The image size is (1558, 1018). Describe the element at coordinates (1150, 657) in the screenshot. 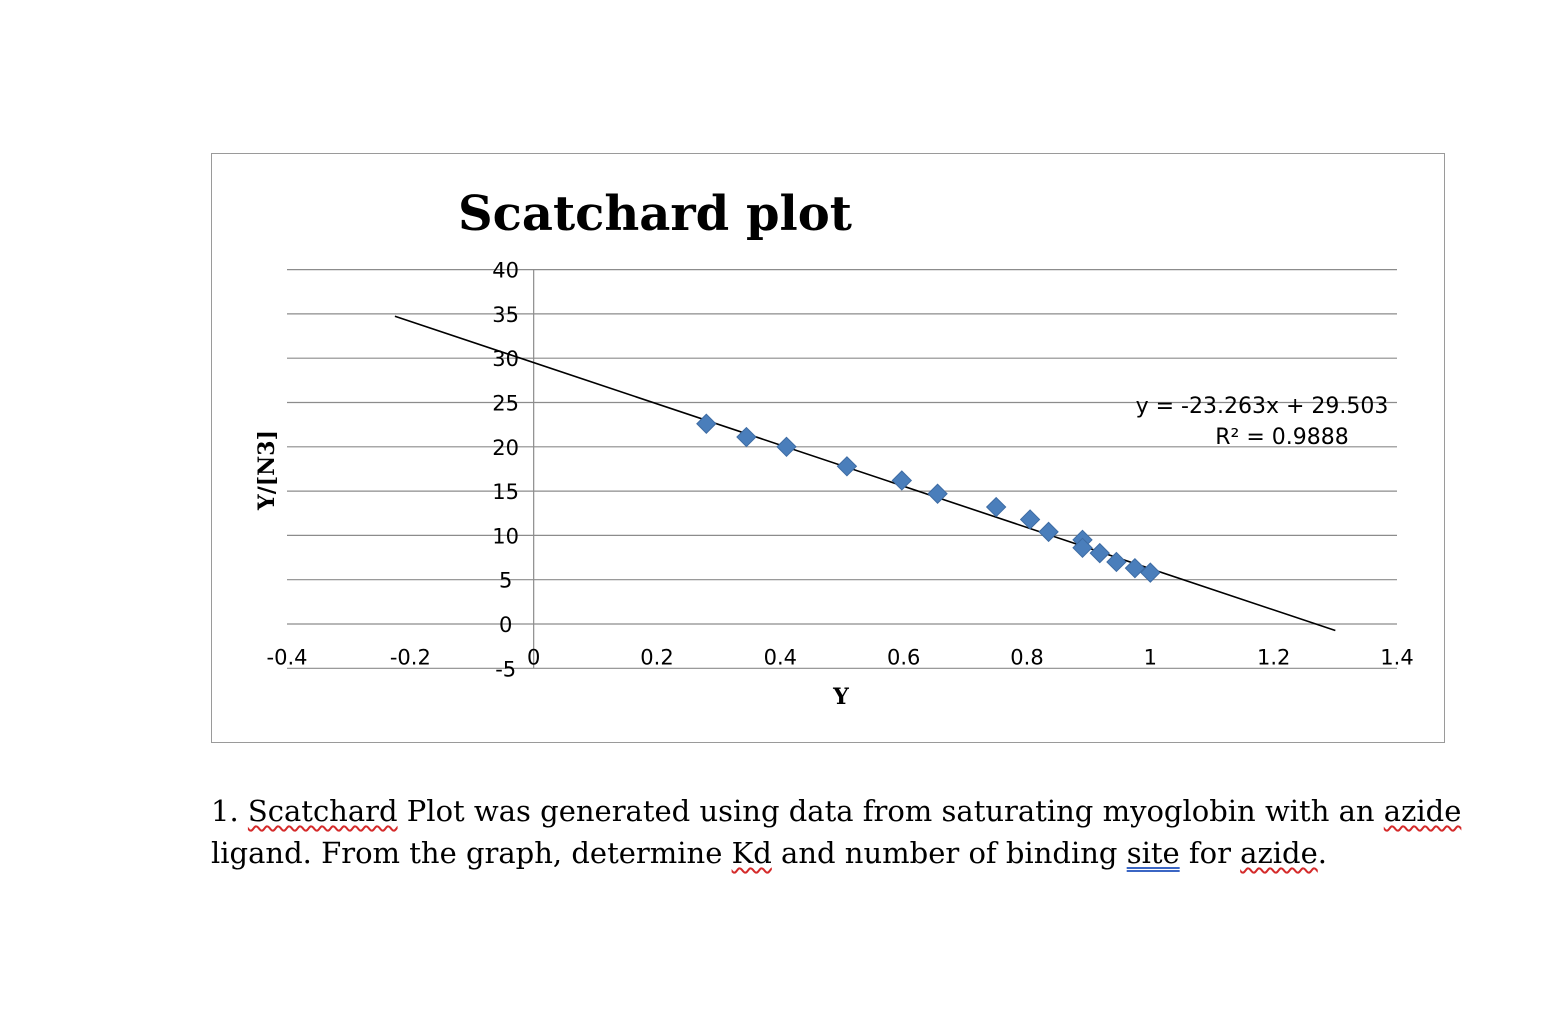

I see `x-tick-label: 1` at that location.